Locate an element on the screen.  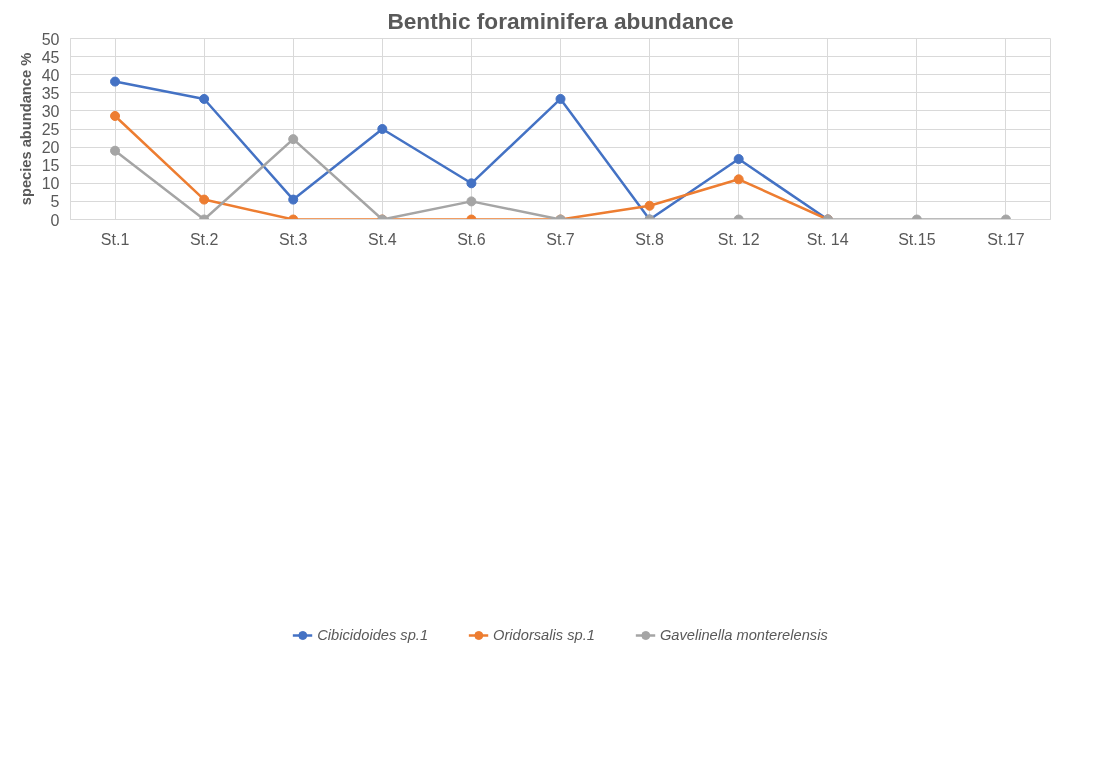
x-tick-label: St.7 is located at coordinates (560, 239).